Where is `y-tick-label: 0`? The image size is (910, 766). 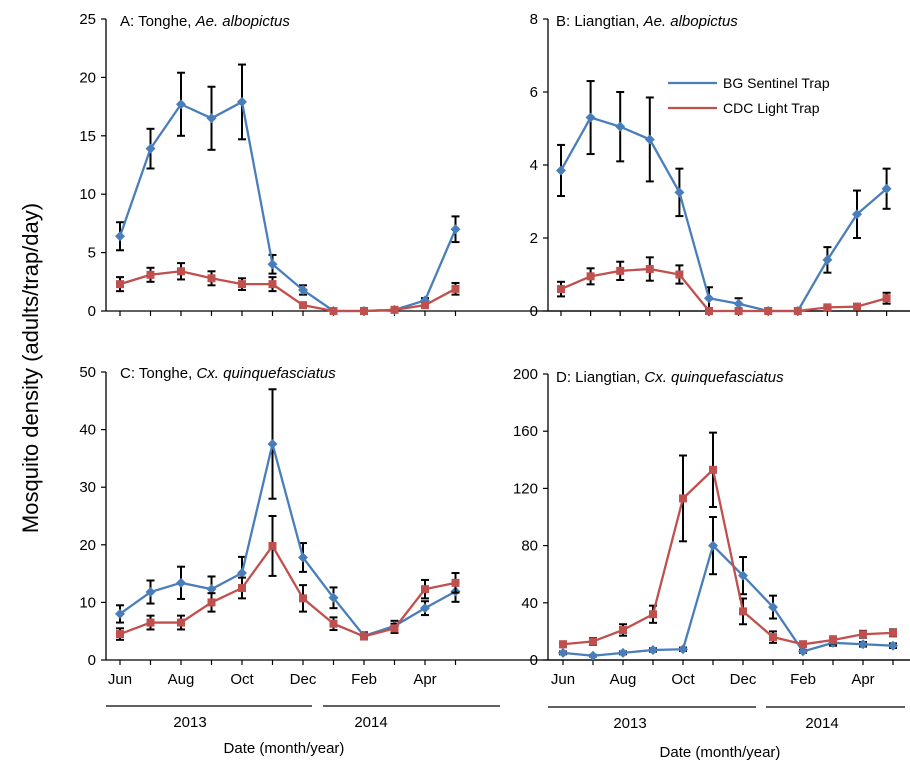
y-tick-label: 0 is located at coordinates (534, 660).